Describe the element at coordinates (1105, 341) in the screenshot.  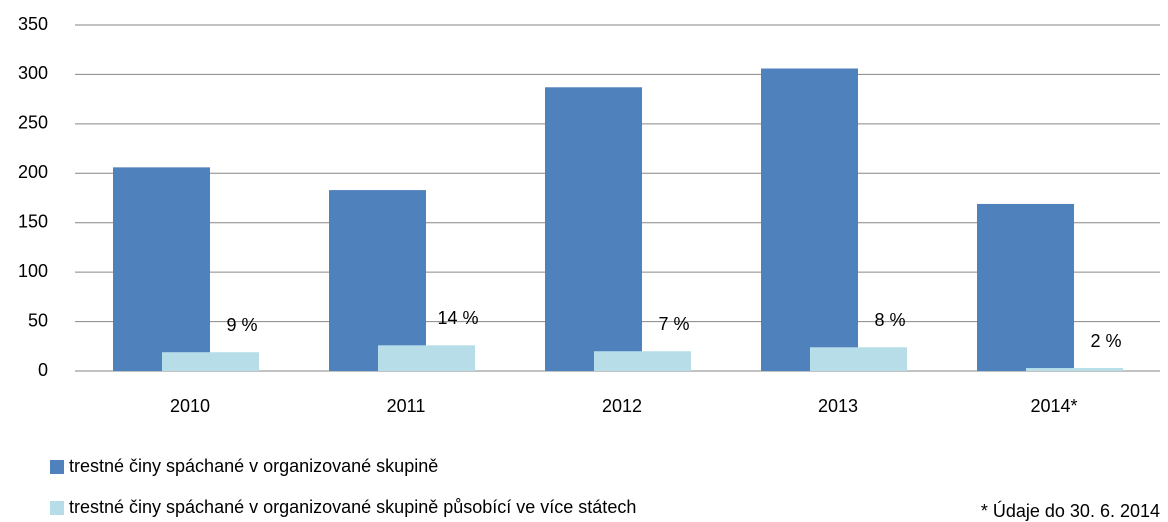
I see `annotation: 2 %` at that location.